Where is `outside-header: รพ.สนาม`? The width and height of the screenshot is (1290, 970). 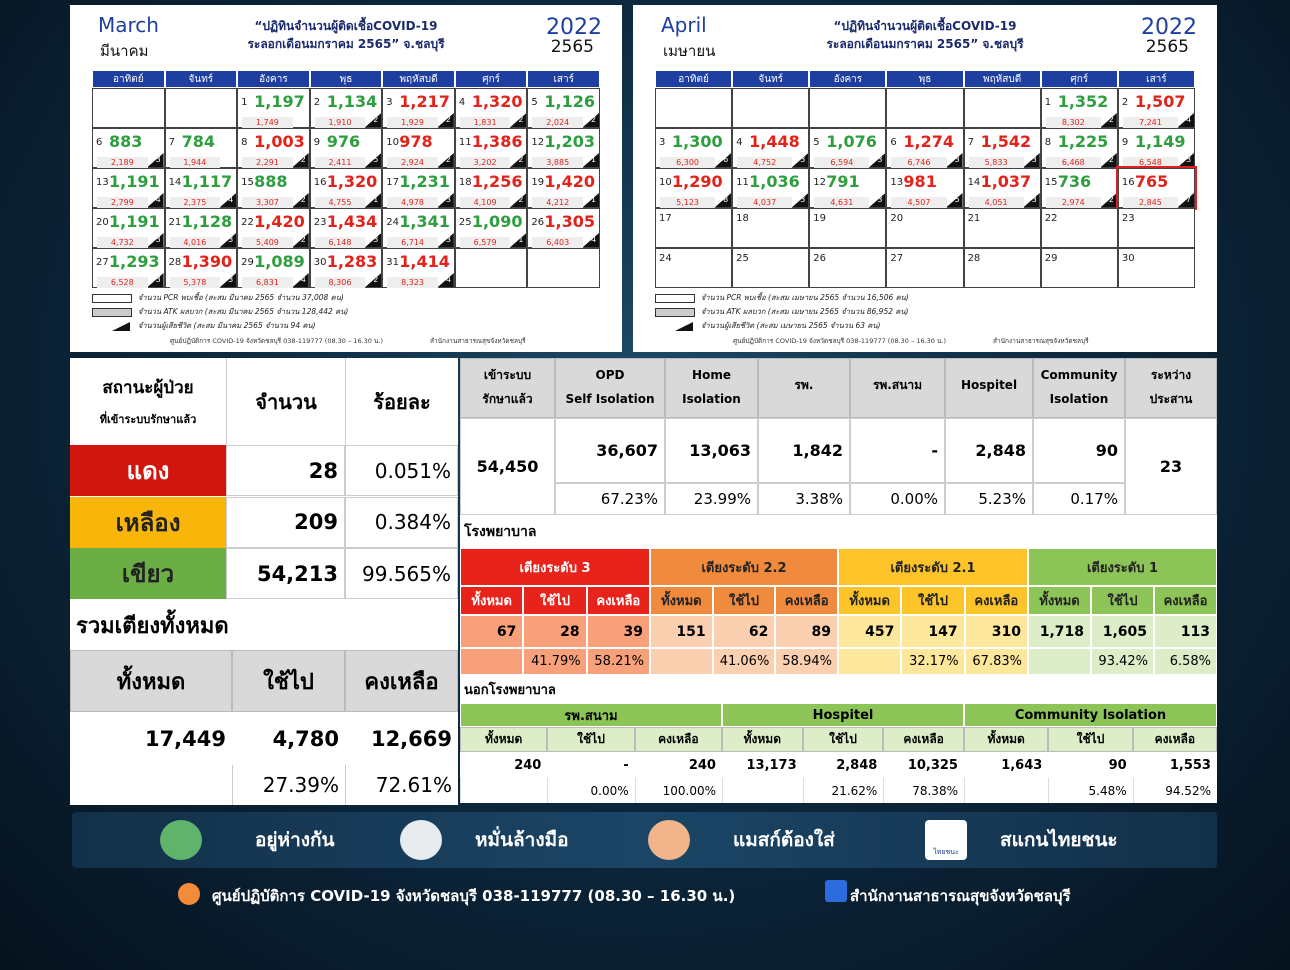
outside-header: รพ.สนาม is located at coordinates (591, 715).